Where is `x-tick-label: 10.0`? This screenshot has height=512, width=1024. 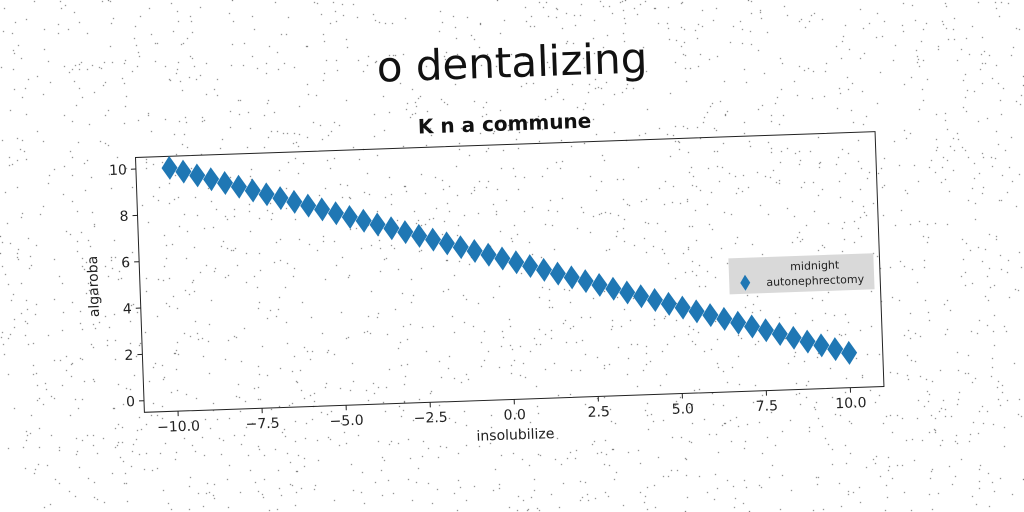 x-tick-label: 10.0 is located at coordinates (851, 403).